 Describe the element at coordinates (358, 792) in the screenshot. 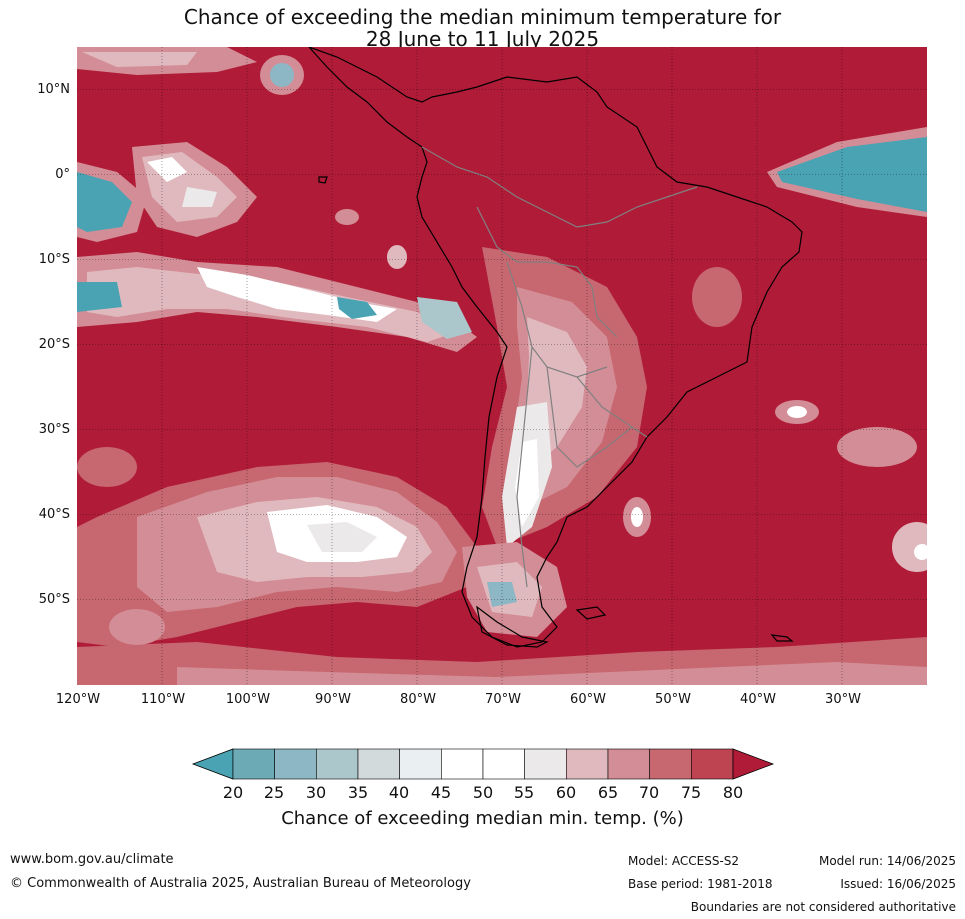

I see `colorbar-tick-35: 35` at that location.